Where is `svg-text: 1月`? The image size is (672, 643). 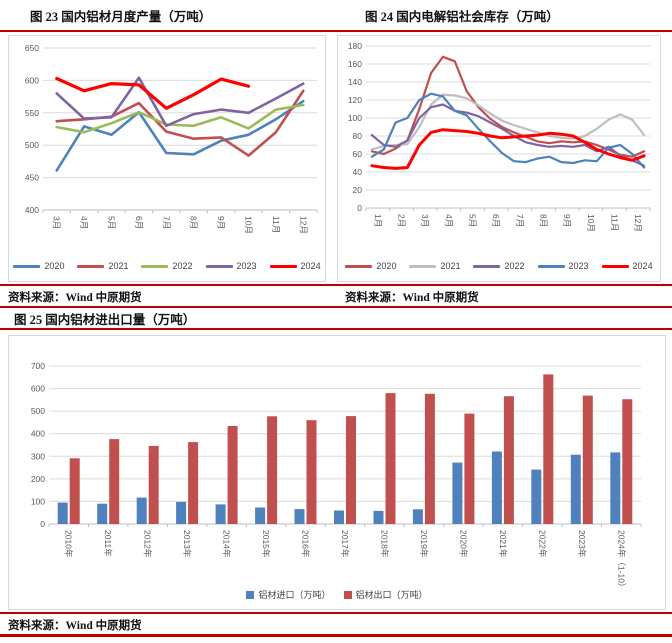 svg-text: 1月 is located at coordinates (378, 220).